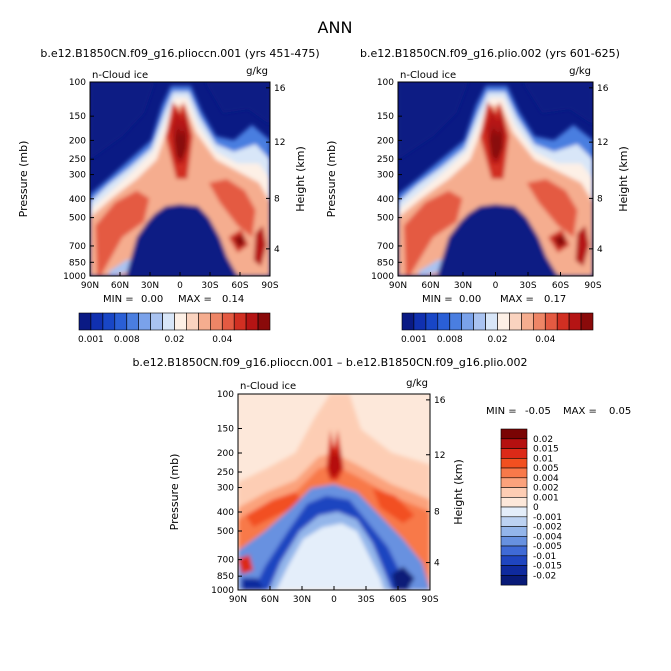  What do you see at coordinates (300, 179) in the screenshot?
I see `panel-a-ylabel-right: Height (km)` at bounding box center [300, 179].